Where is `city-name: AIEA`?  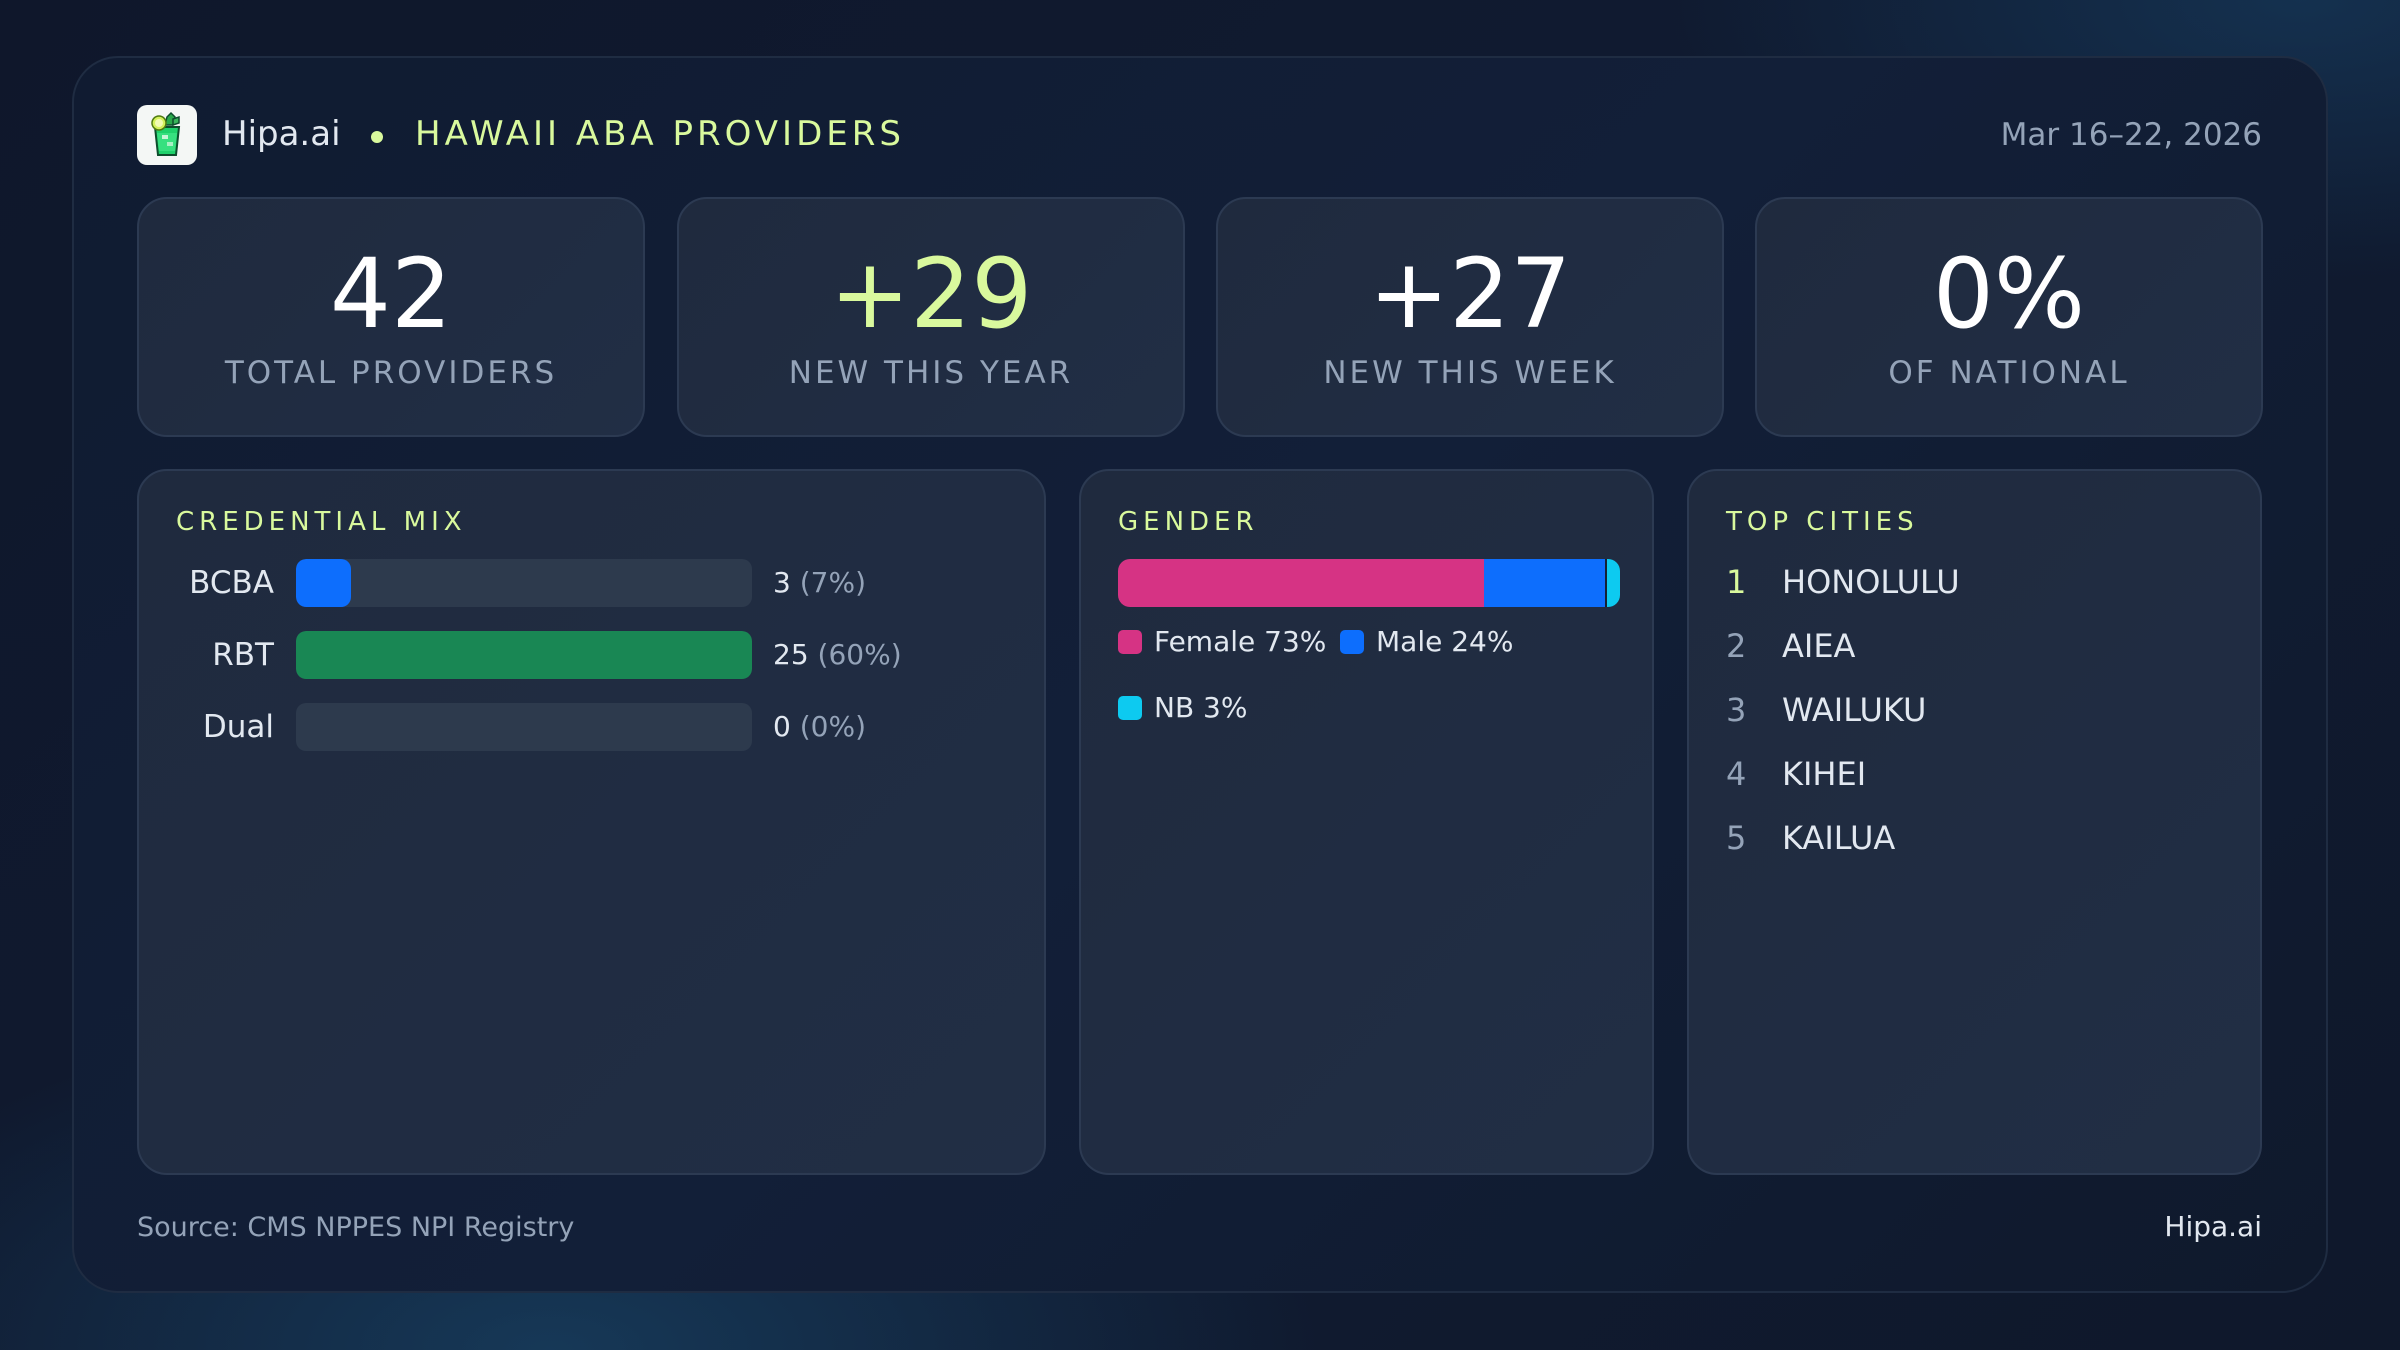 city-name: AIEA is located at coordinates (1819, 646).